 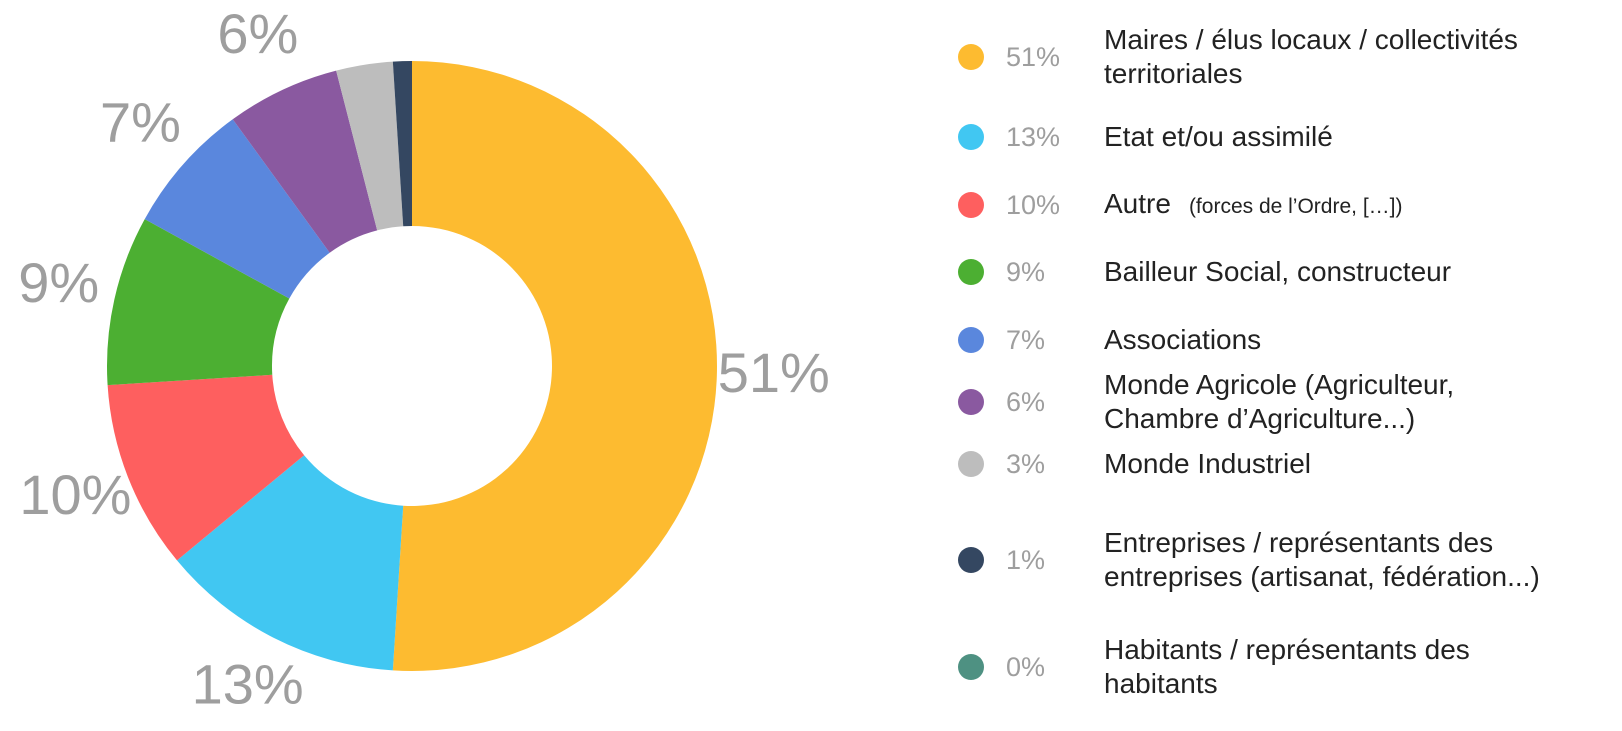 I want to click on slice-label: 51%, so click(x=774, y=372).